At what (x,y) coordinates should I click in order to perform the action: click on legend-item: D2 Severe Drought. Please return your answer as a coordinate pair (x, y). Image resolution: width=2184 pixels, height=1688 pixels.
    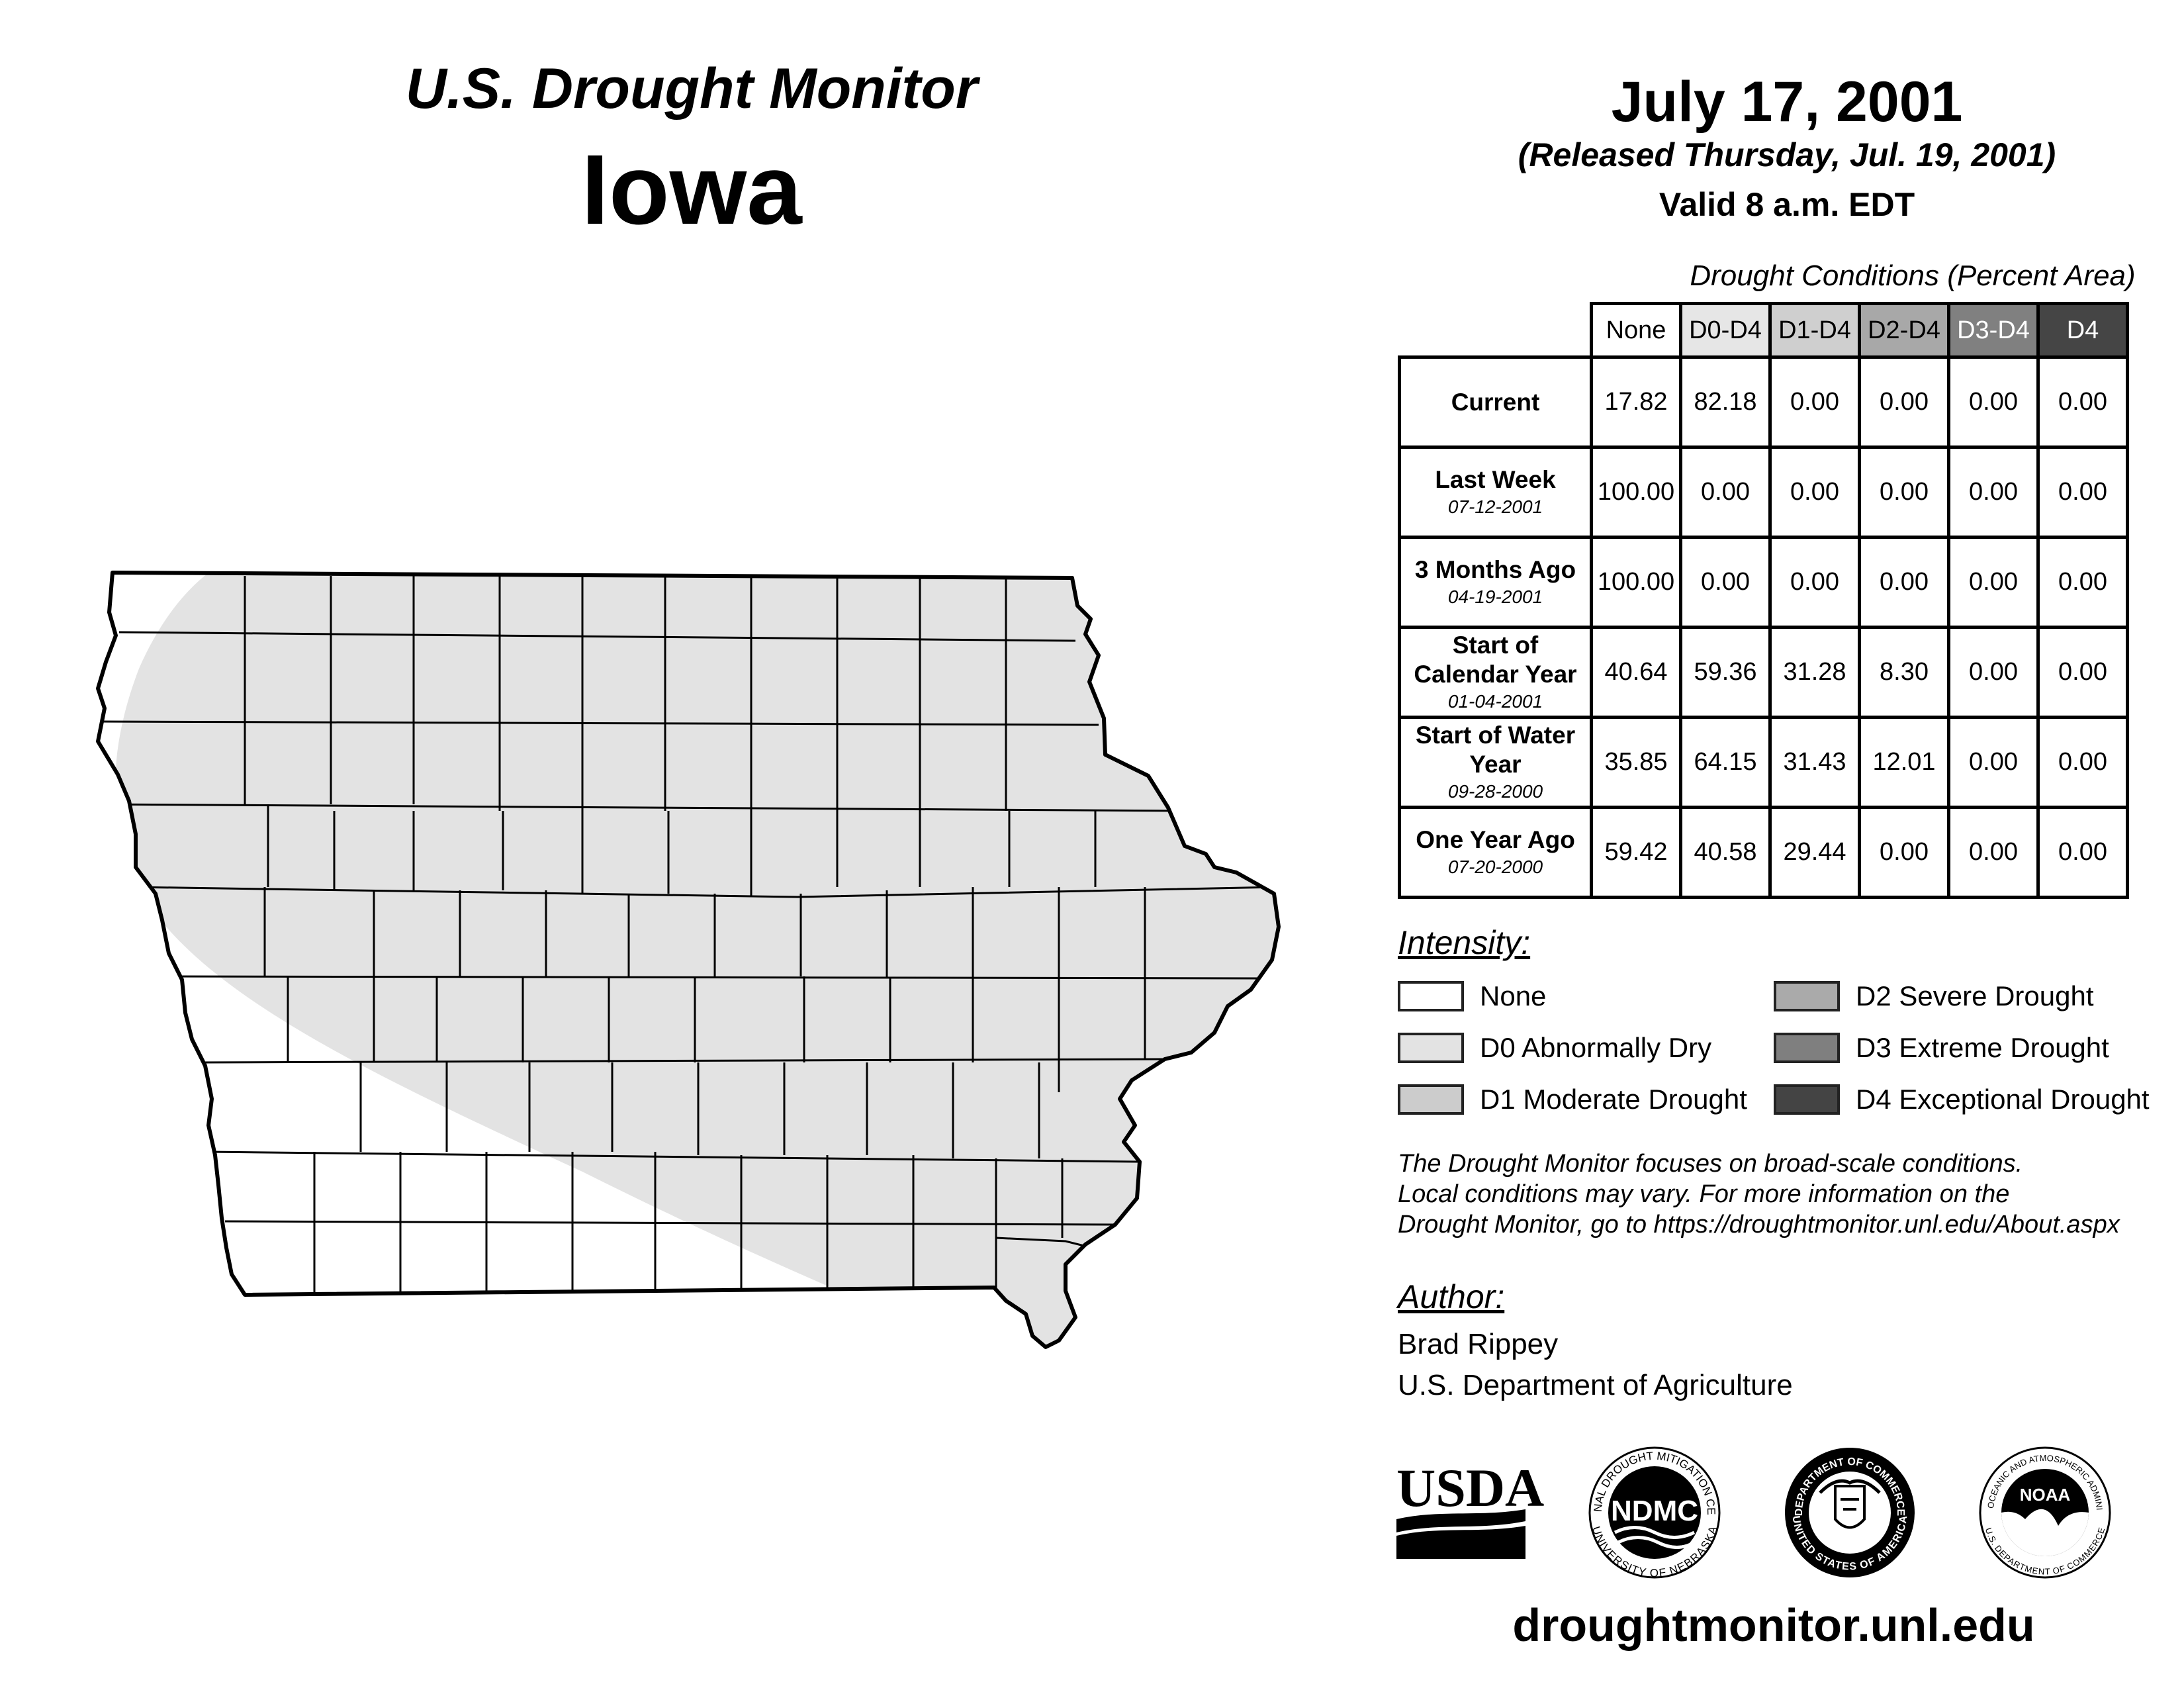
    Looking at the image, I should click on (1934, 996).